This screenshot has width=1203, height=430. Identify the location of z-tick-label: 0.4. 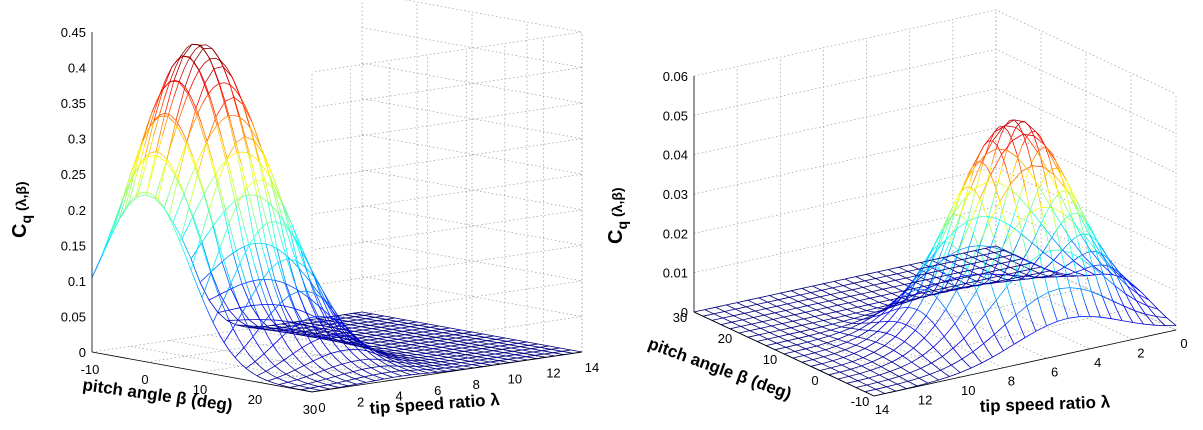
(77, 68).